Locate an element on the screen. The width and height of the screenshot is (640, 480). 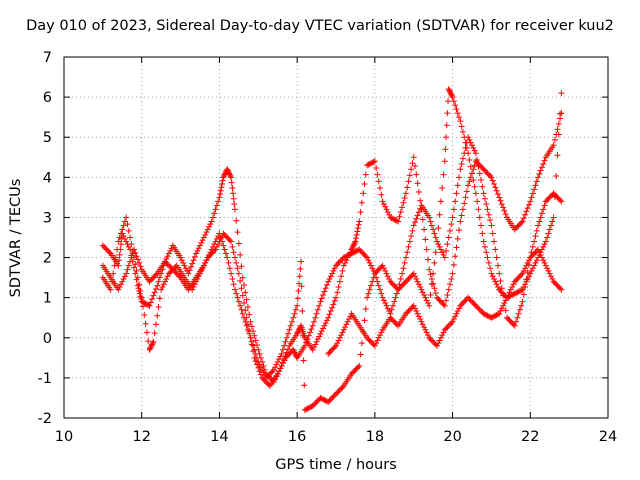
y-tick-label: 7 is located at coordinates (47, 58).